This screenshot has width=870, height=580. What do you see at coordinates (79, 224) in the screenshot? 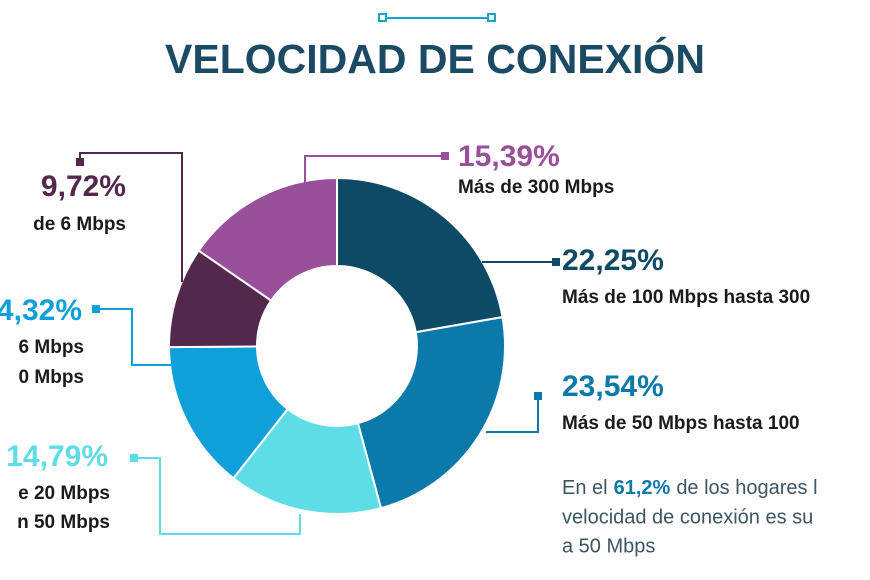
I see `category-label: de 6 Mbps` at bounding box center [79, 224].